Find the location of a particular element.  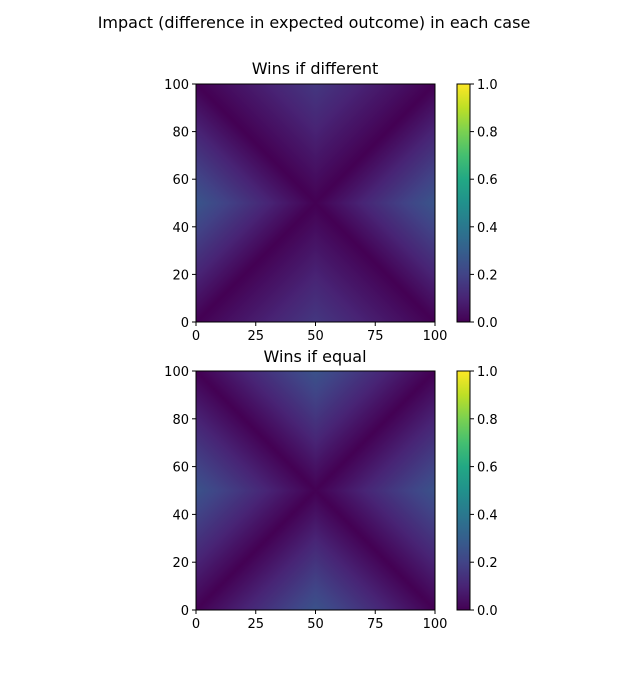

panel-title: Wins if equal is located at coordinates (314, 356).